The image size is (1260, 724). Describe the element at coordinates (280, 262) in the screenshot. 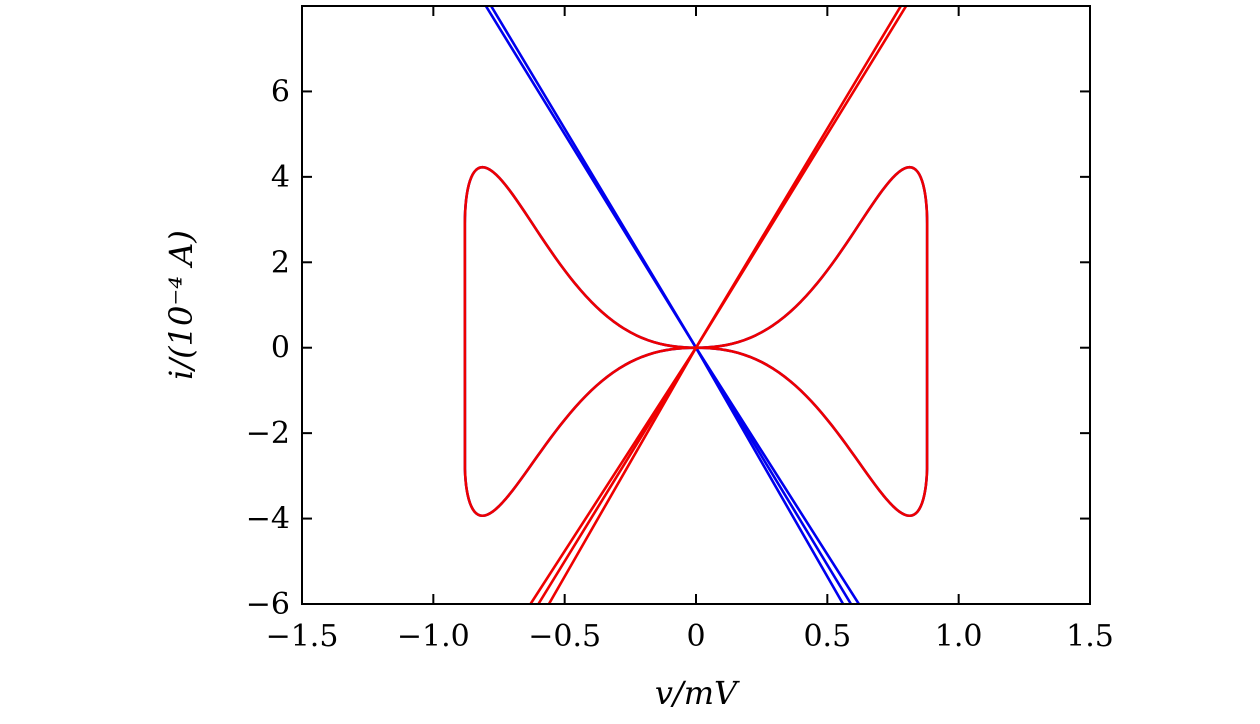

I see `y-tick-label: 2` at that location.